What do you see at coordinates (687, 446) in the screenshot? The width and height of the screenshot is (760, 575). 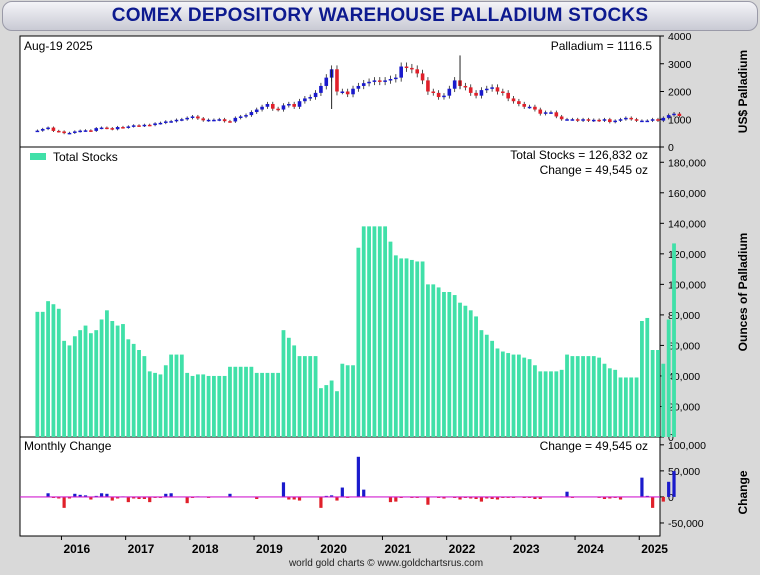 I see `change-ytick-label: 100,000` at bounding box center [687, 446].